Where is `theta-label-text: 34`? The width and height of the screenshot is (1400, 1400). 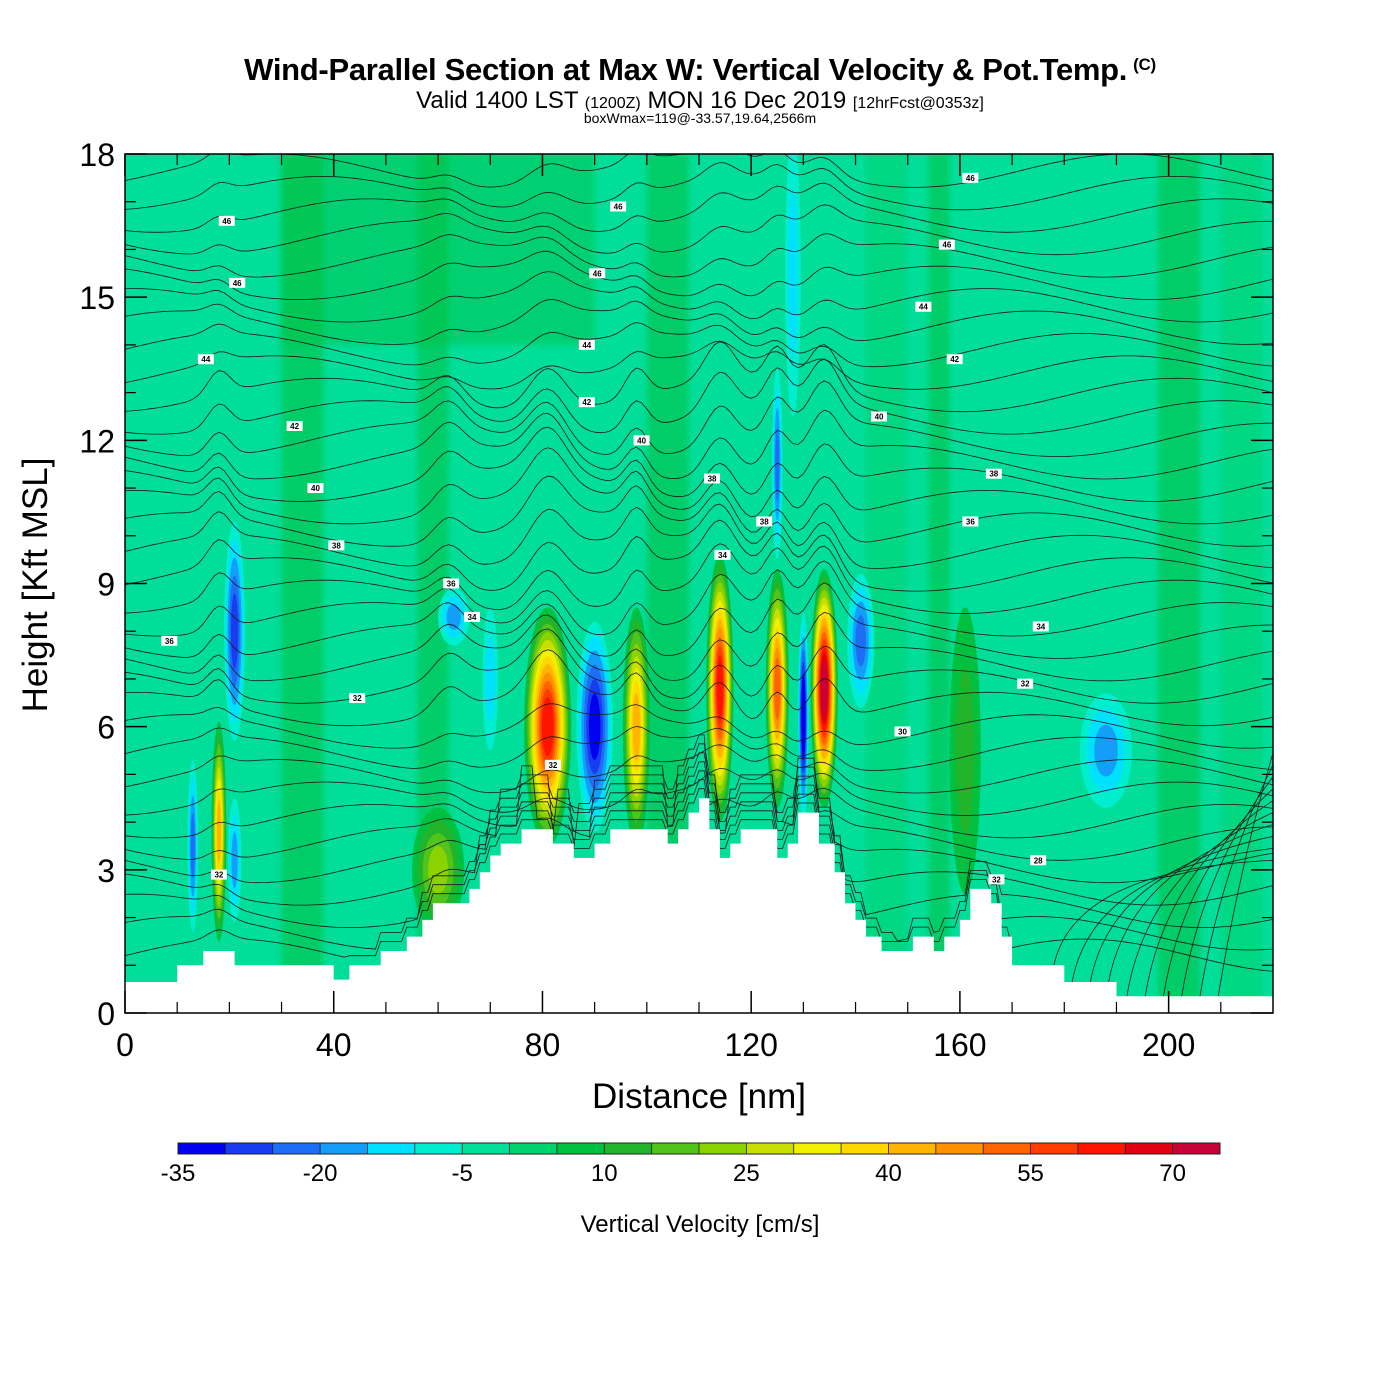
theta-label-text: 34 is located at coordinates (472, 617).